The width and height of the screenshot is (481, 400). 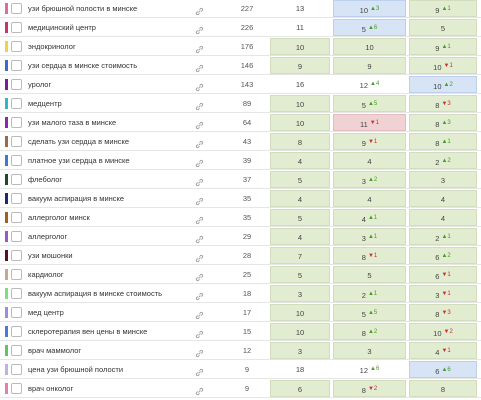 What do you see at coordinates (369, 65) in the screenshot?
I see `position-cell: 9` at bounding box center [369, 65].